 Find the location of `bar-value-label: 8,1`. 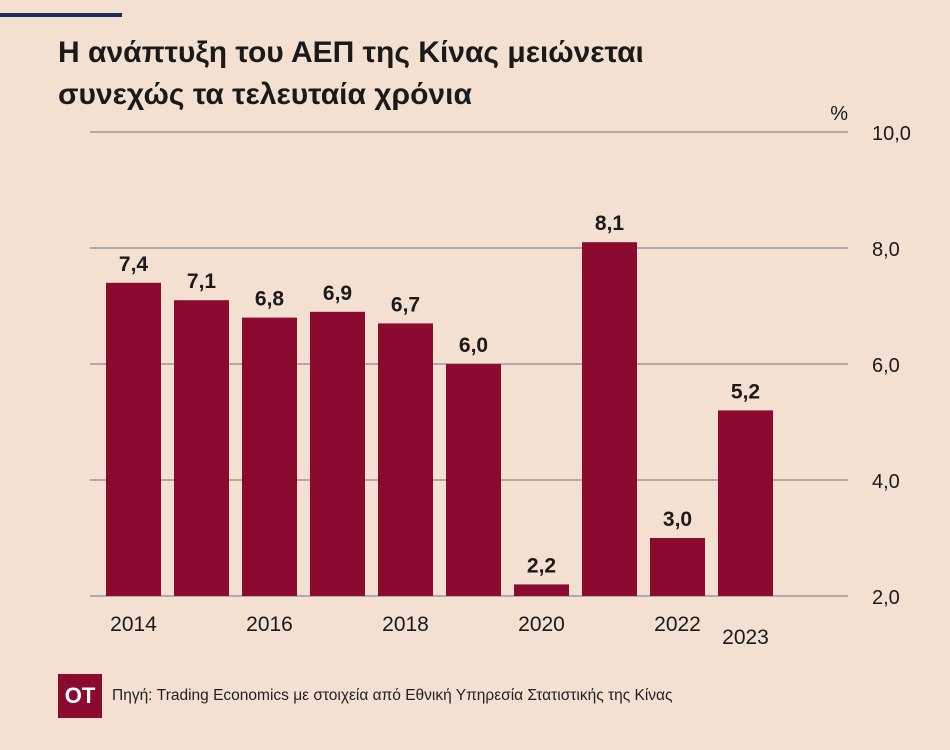

bar-value-label: 8,1 is located at coordinates (610, 223).